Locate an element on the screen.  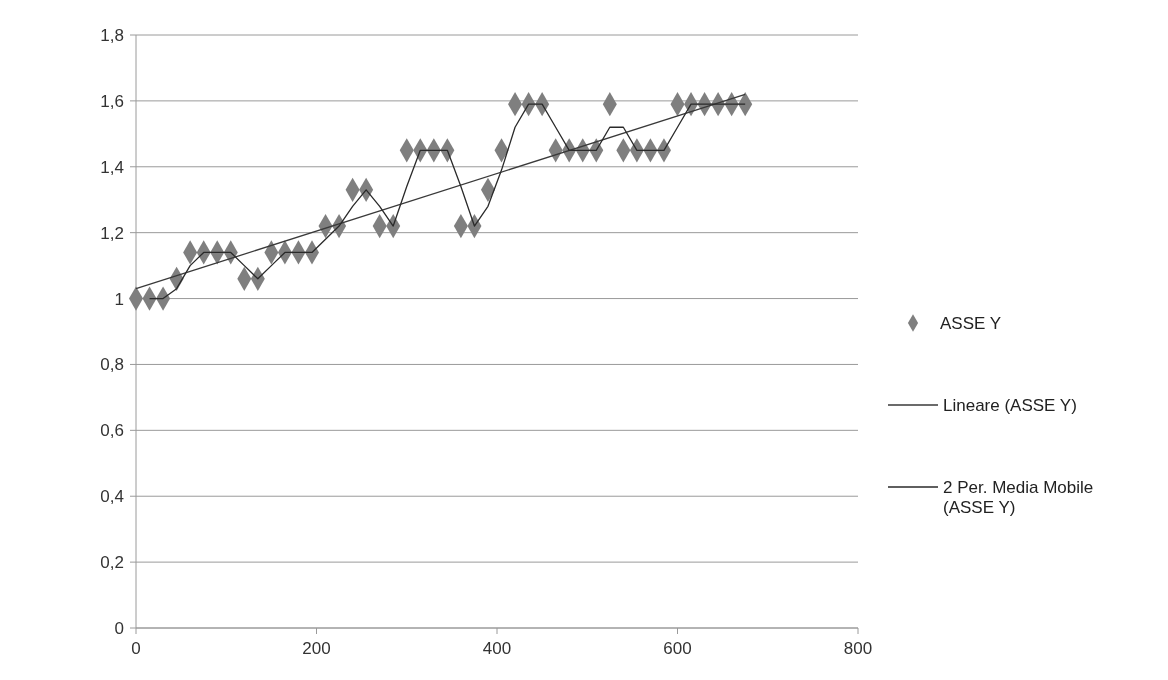
legend-label: Lineare (ASSE Y) is located at coordinates (1010, 405).